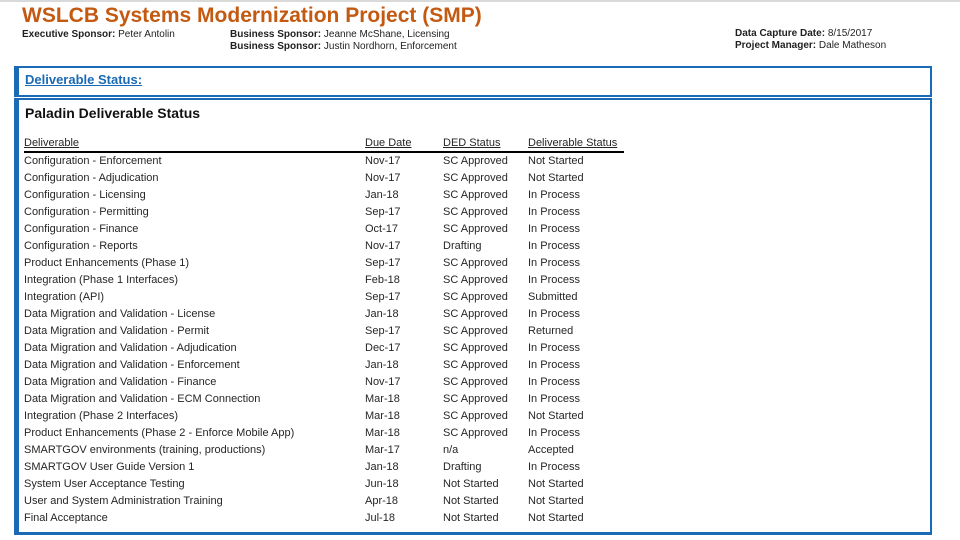 The width and height of the screenshot is (960, 540). Describe the element at coordinates (91, 177) in the screenshot. I see `cell-deliverable: Configuration - Adjudication` at that location.